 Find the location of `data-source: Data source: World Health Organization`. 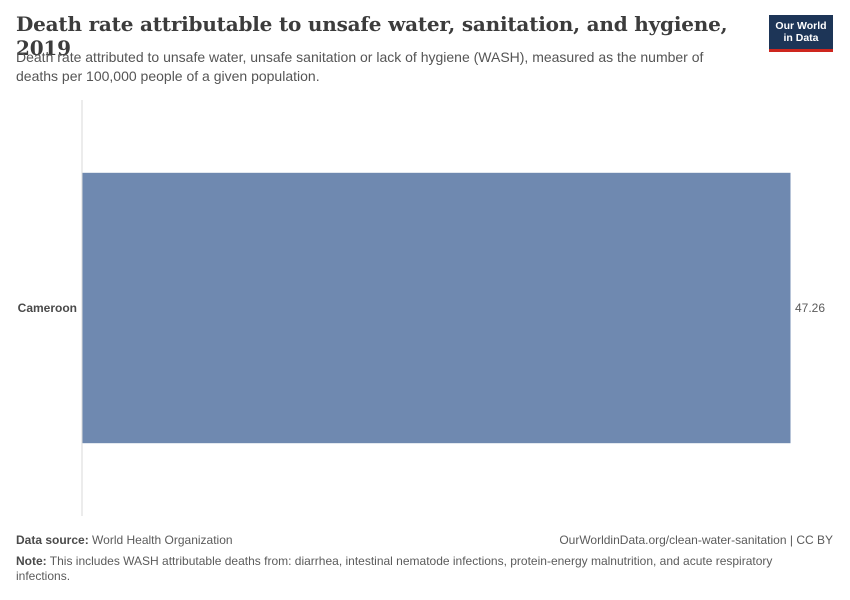

data-source: Data source: World Health Organization is located at coordinates (124, 540).